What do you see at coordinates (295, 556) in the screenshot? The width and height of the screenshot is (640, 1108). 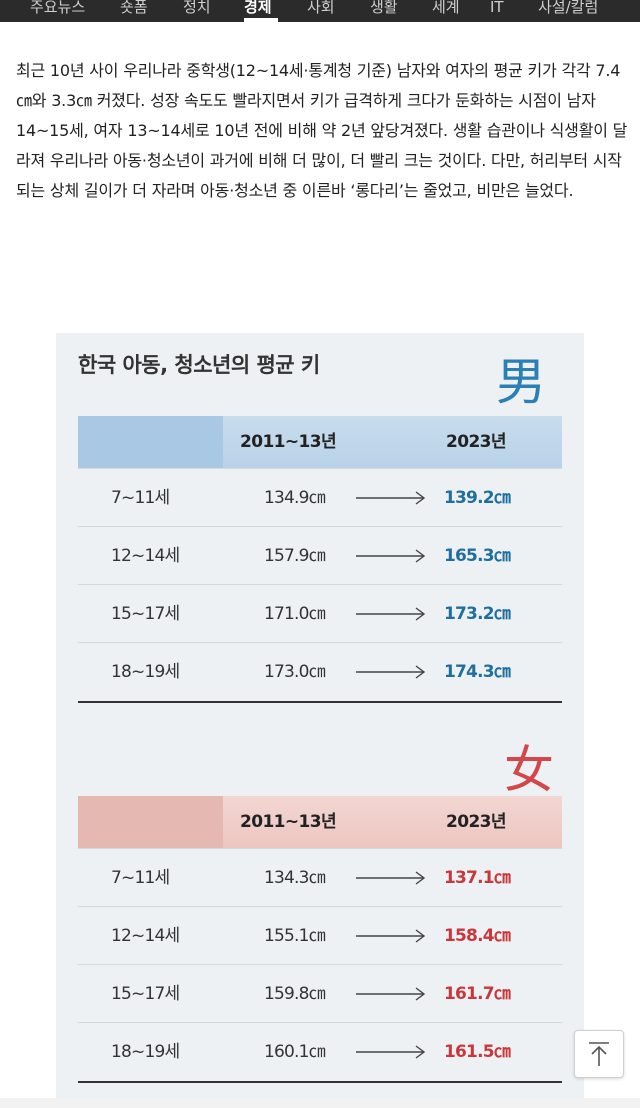 I see `base-height: 157.9㎝` at bounding box center [295, 556].